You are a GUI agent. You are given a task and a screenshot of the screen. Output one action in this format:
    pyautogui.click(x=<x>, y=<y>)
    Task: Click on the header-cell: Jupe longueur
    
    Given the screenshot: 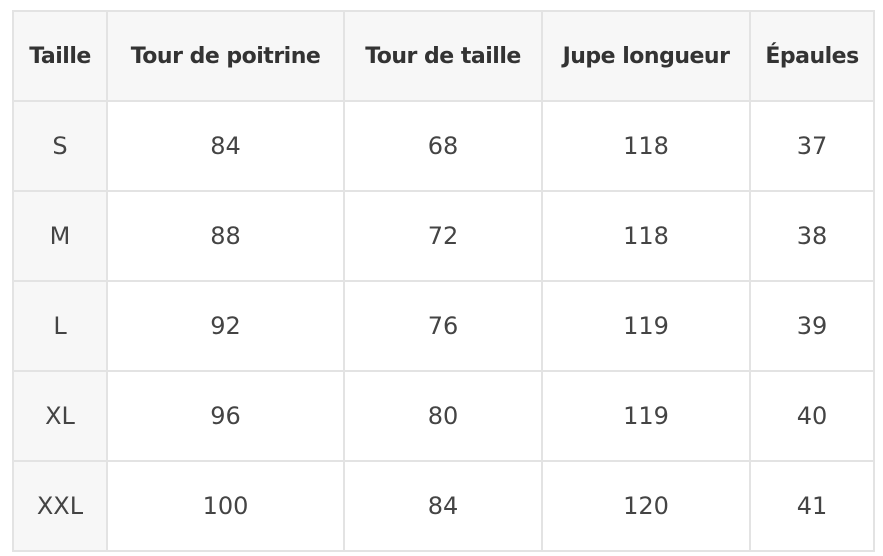 What is the action you would take?
    pyautogui.click(x=646, y=56)
    